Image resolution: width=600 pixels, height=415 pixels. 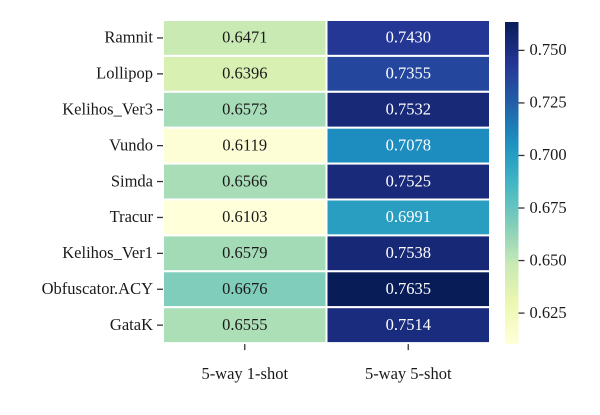 What do you see at coordinates (107, 252) in the screenshot?
I see `row-label: Kelihos_Ver1` at bounding box center [107, 252].